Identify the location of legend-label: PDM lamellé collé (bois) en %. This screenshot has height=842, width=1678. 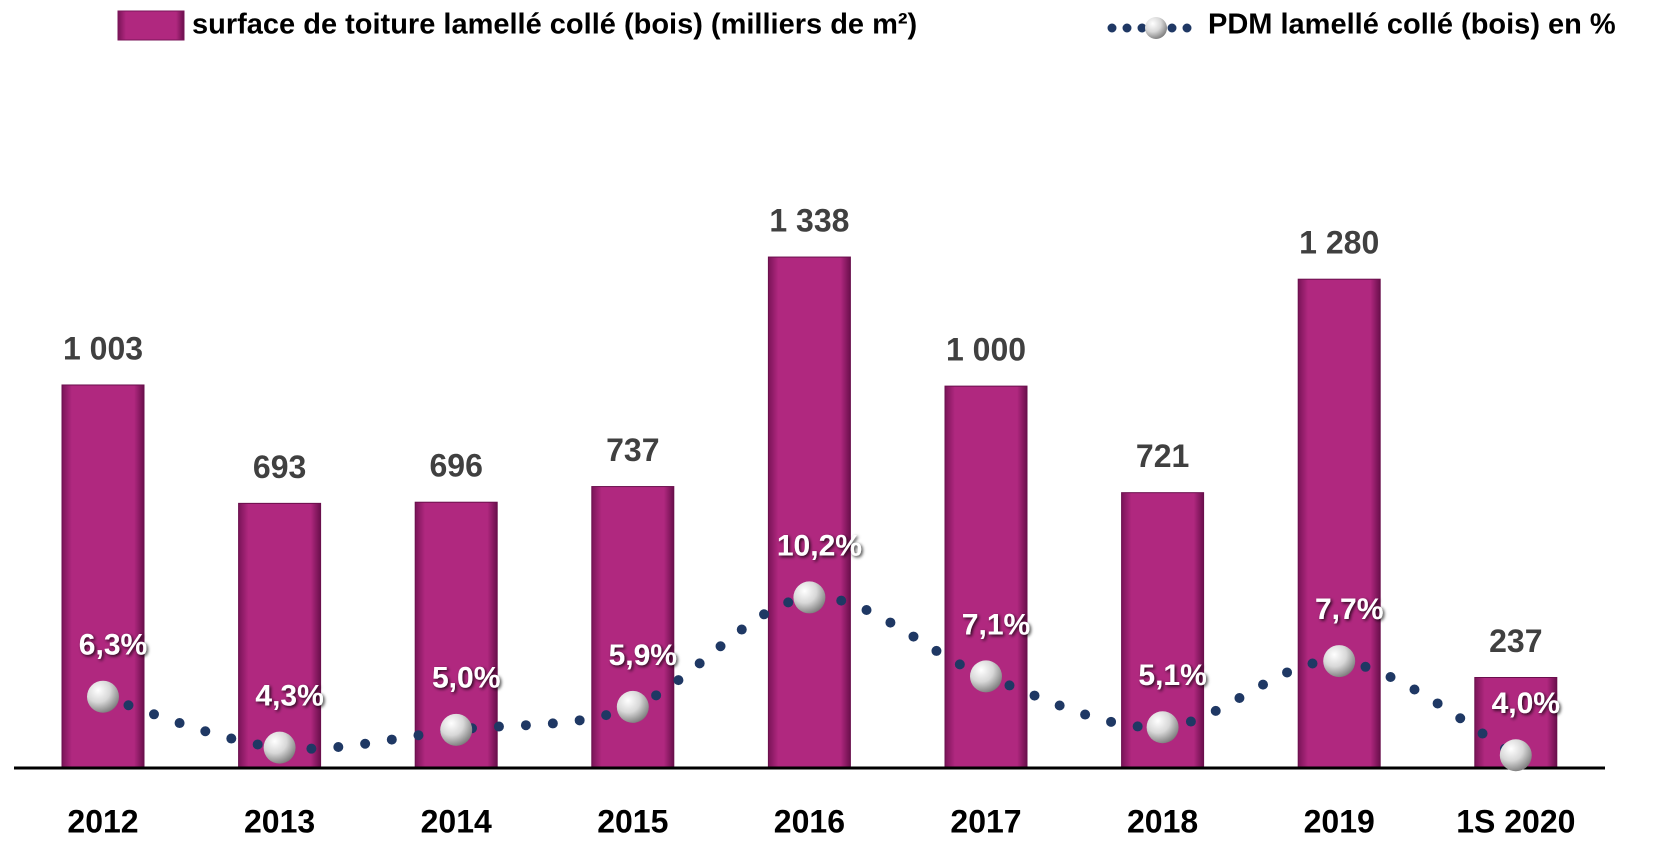
(1412, 25).